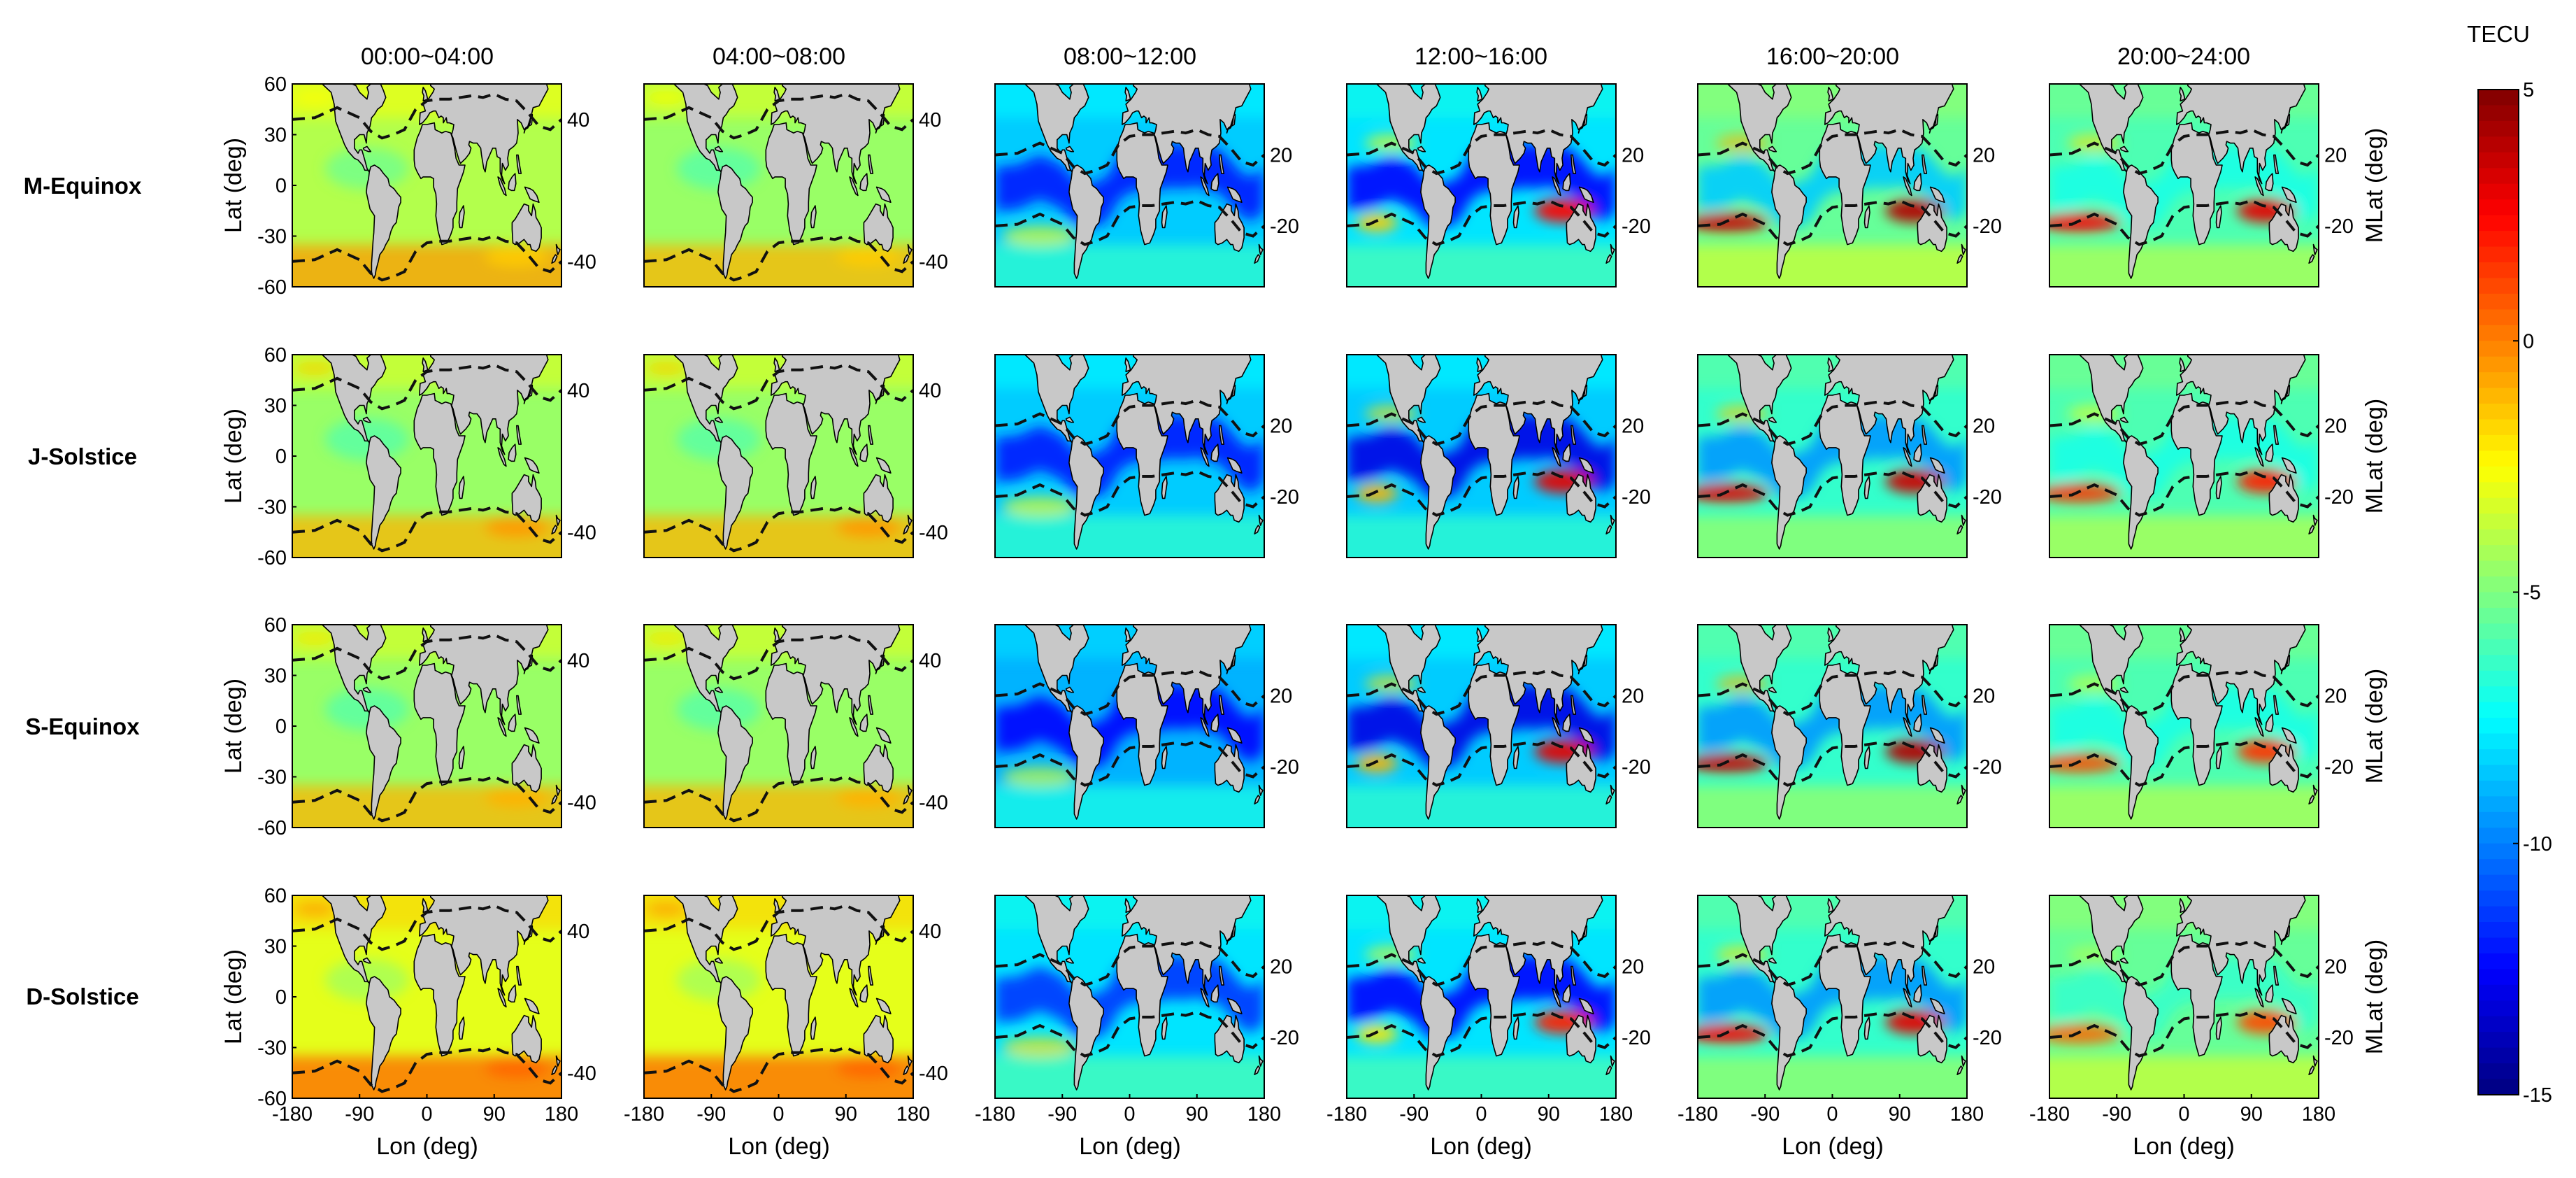 The image size is (2576, 1178). I want to click on panel-frame, so click(778, 456).